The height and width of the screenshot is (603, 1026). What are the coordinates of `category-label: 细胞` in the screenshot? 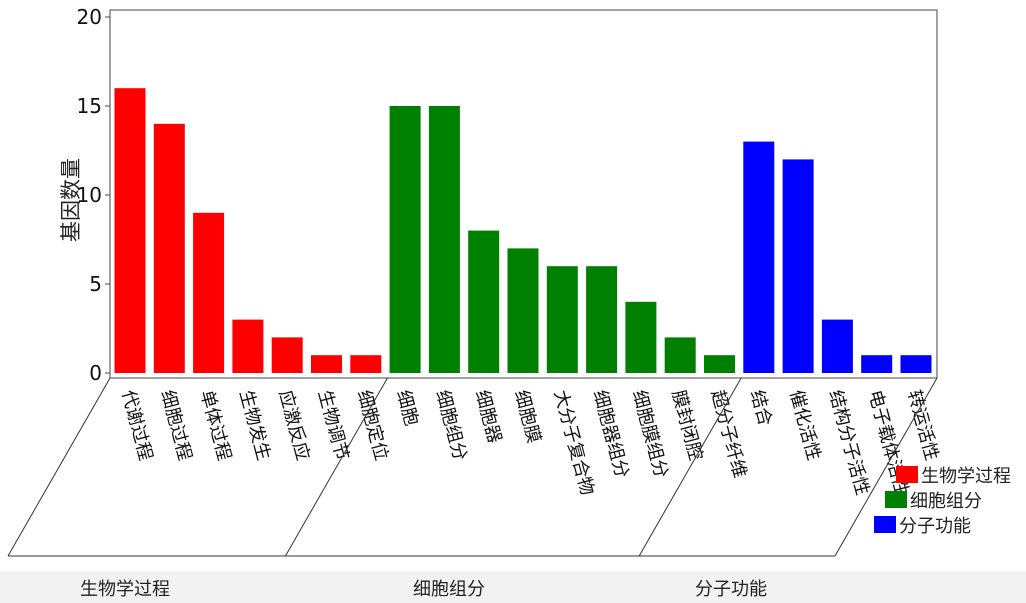 It's located at (407, 408).